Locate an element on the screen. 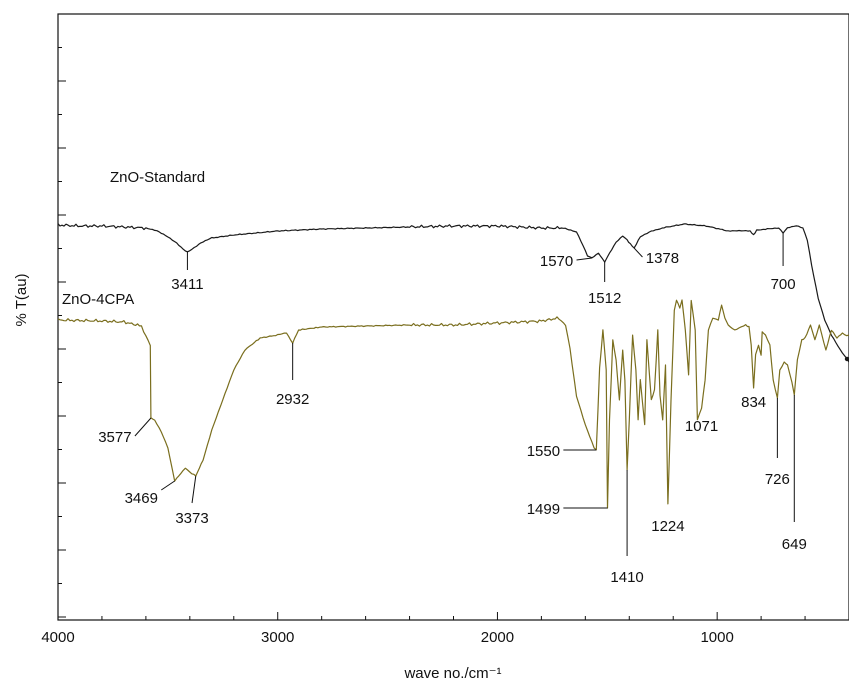 The height and width of the screenshot is (686, 849). peak-label-1550: 1550 is located at coordinates (543, 451).